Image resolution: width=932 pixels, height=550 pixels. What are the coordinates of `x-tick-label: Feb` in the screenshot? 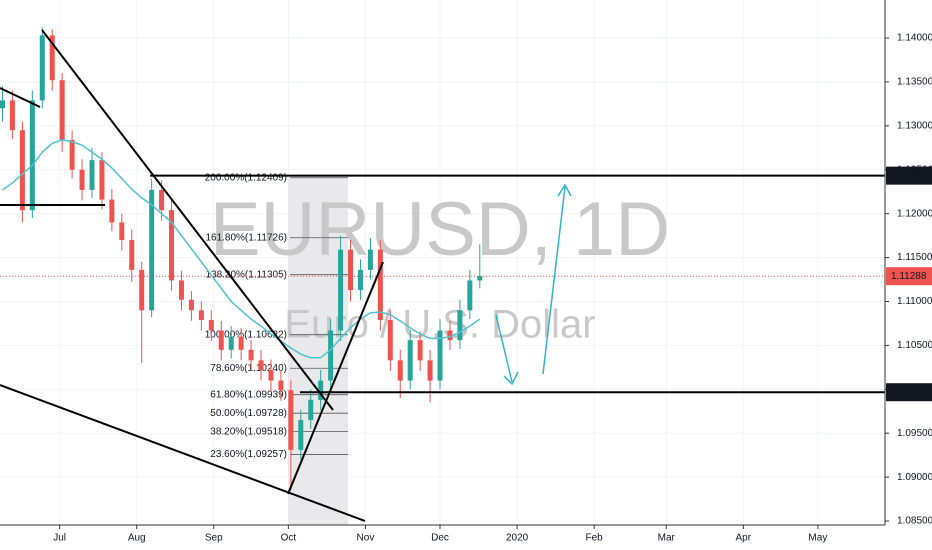 It's located at (595, 538).